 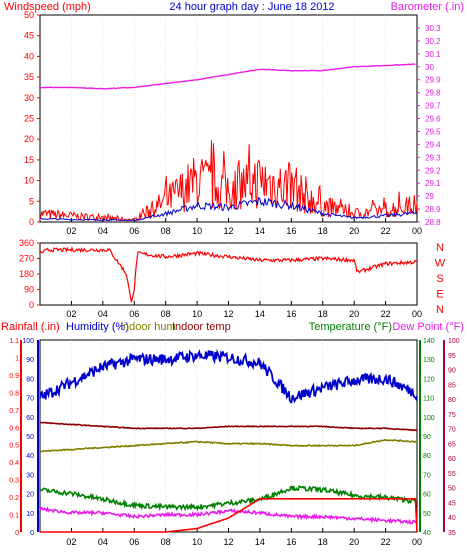 I want to click on dewpoint-tick-label: 35, so click(x=452, y=533).